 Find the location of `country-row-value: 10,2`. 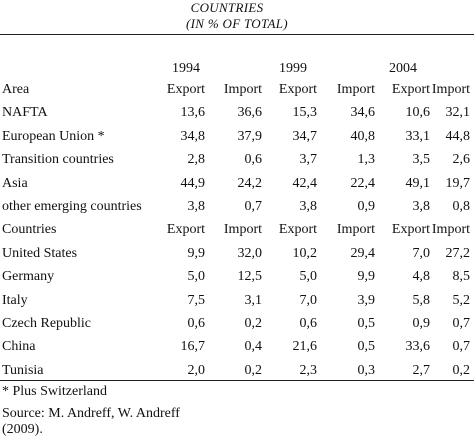

country-row-value: 10,2 is located at coordinates (305, 253).